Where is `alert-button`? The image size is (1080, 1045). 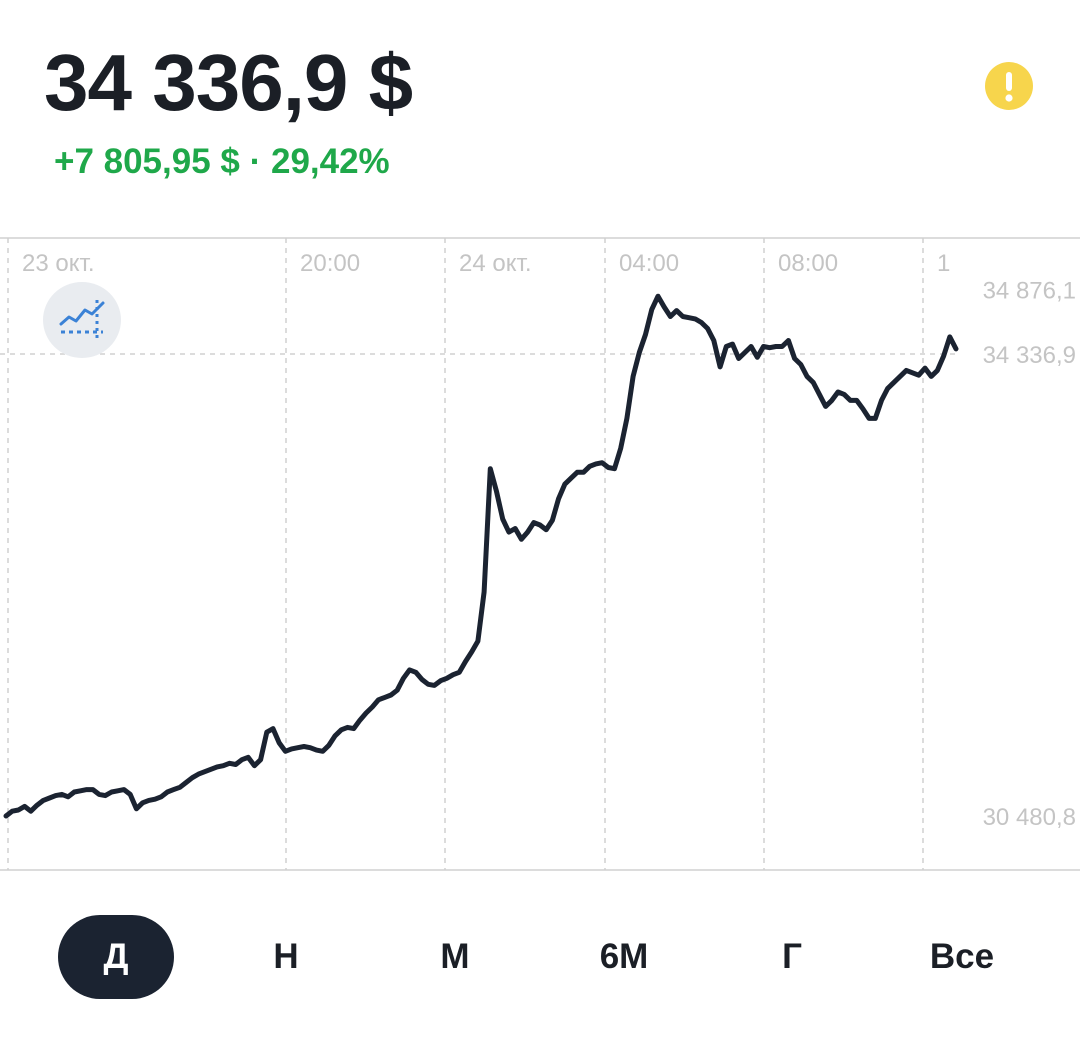
alert-button is located at coordinates (1009, 86).